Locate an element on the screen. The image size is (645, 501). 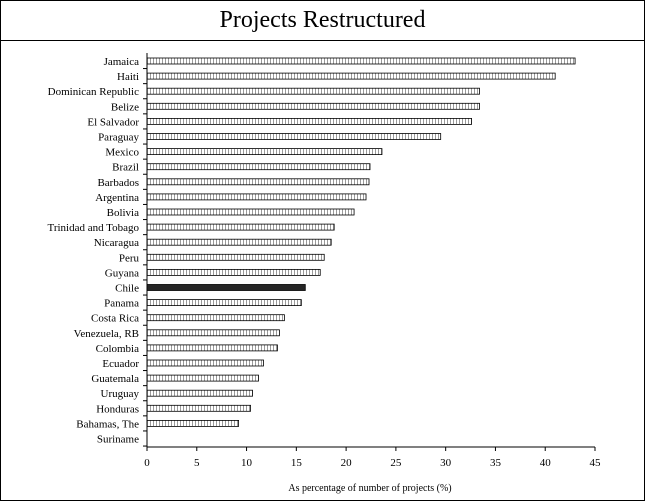
x-tick-label: 5 is located at coordinates (197, 463).